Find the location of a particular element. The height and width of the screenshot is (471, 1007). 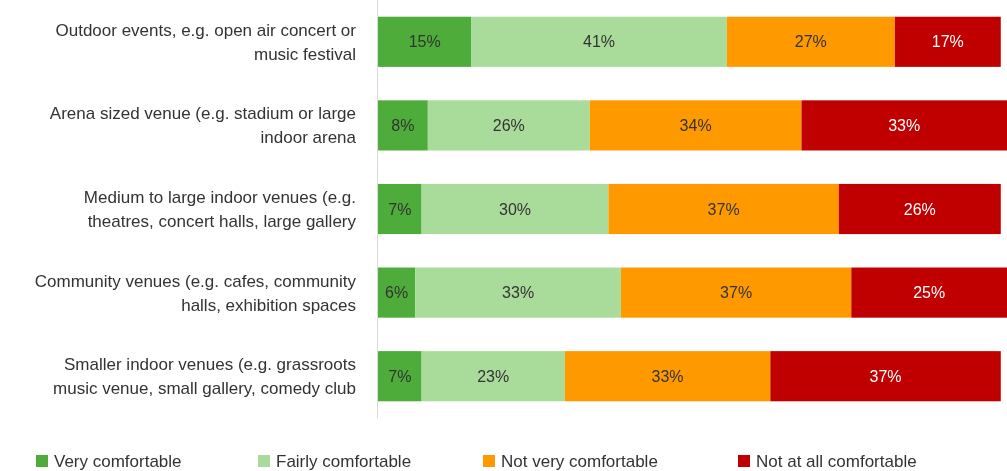

data-label: 23% is located at coordinates (493, 376).